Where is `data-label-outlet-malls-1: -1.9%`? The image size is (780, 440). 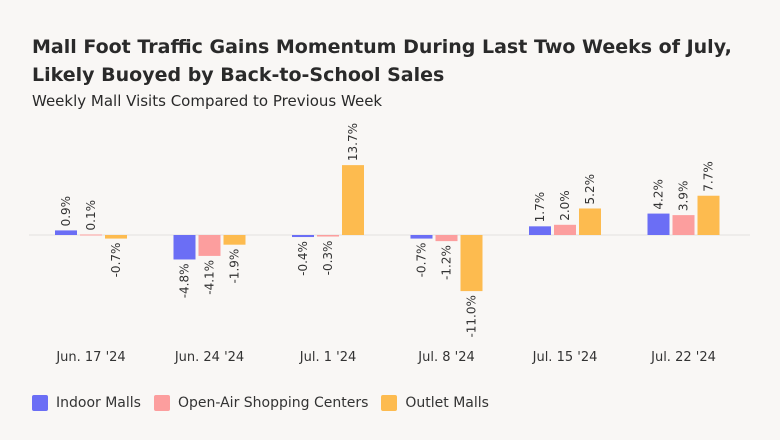 data-label-outlet-malls-1: -1.9% is located at coordinates (235, 266).